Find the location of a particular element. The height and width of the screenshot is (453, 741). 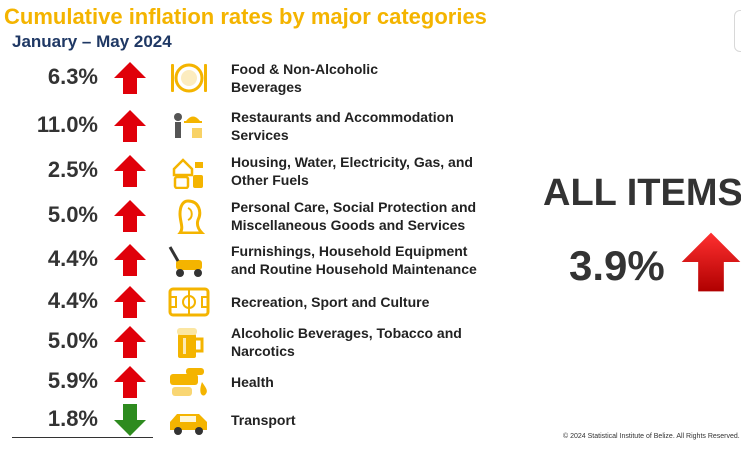

category-value: 2.5% is located at coordinates (72, 169).